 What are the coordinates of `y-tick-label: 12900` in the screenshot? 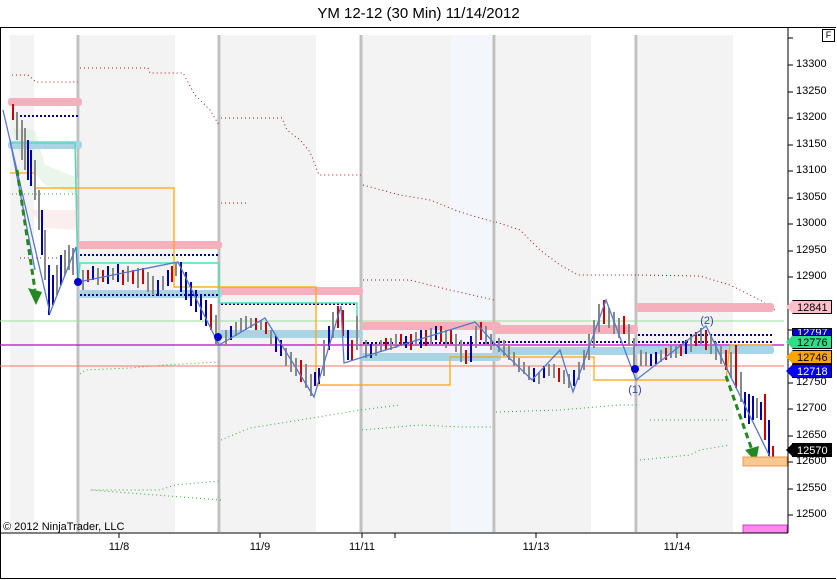 It's located at (811, 276).